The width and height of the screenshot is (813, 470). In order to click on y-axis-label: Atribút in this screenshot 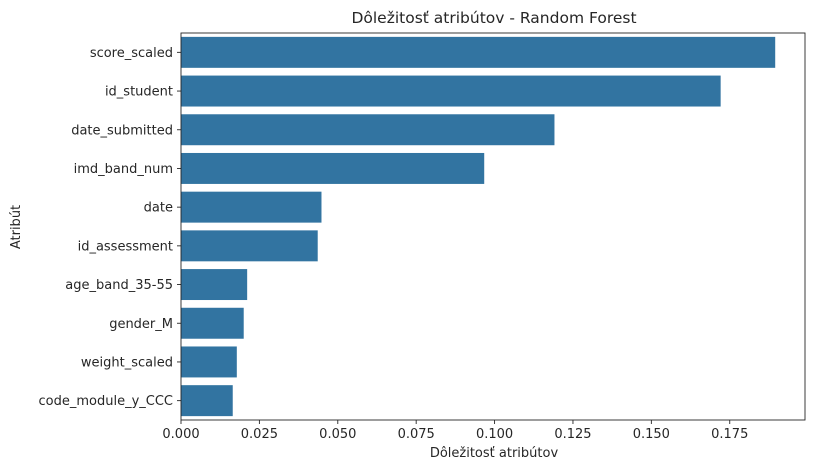, I will do `click(16, 227)`.